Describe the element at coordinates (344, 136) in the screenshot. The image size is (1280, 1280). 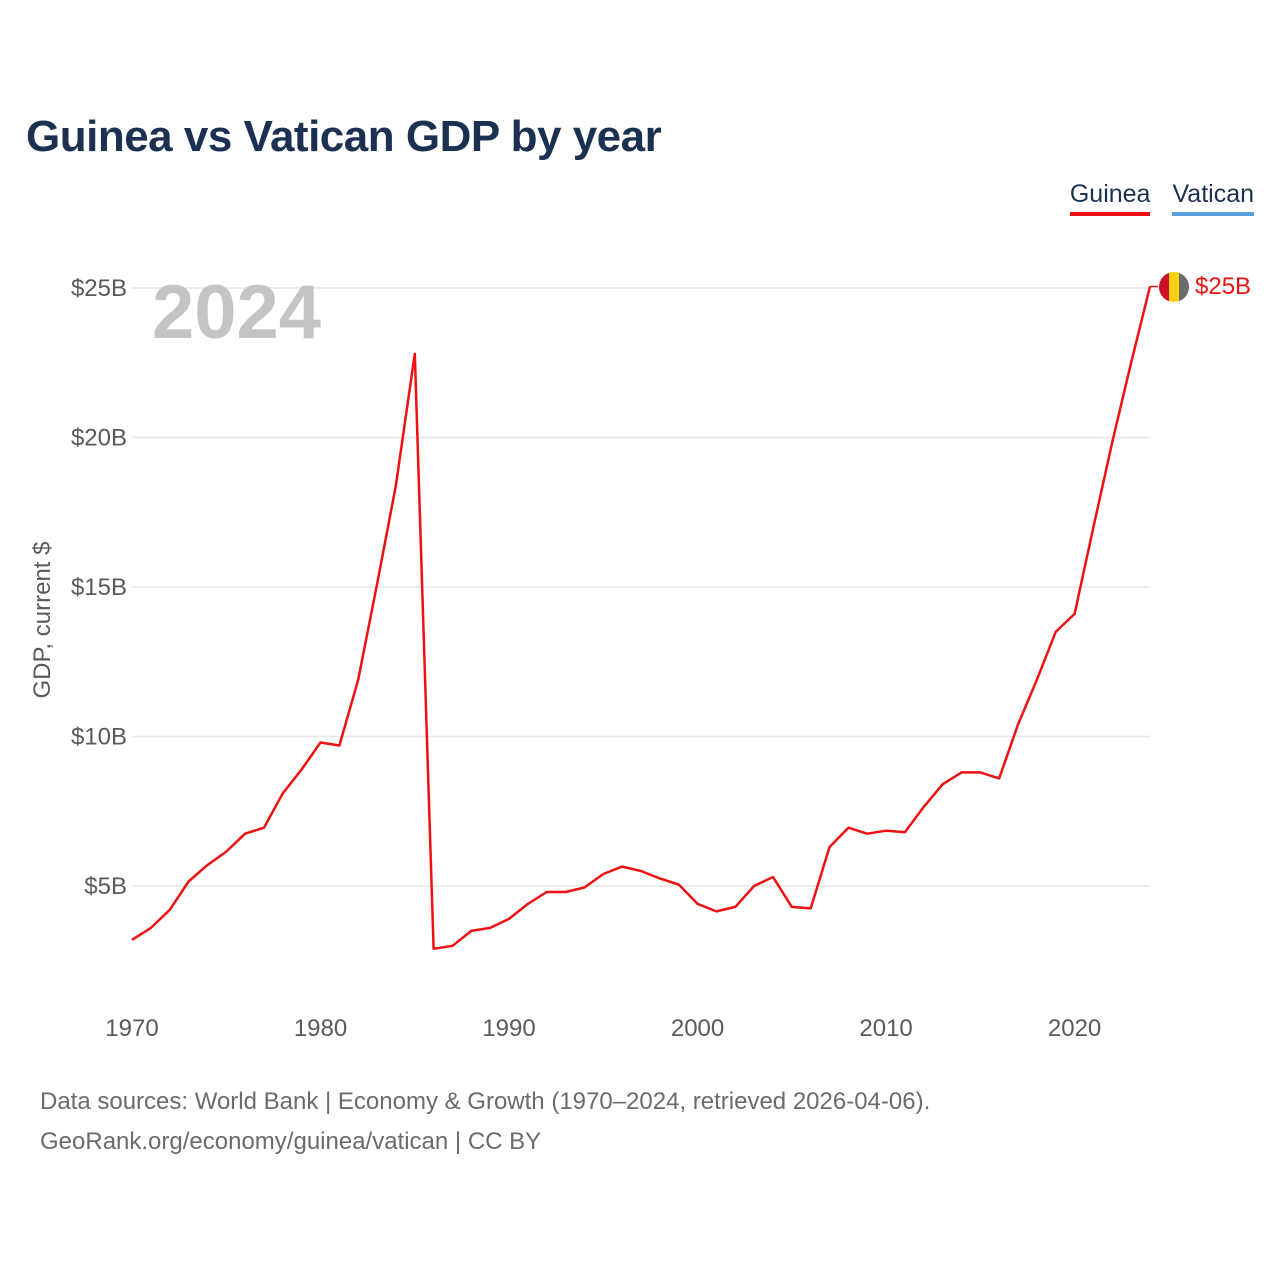
I see `chart-title: Guinea vs Vatican GDP by year` at that location.